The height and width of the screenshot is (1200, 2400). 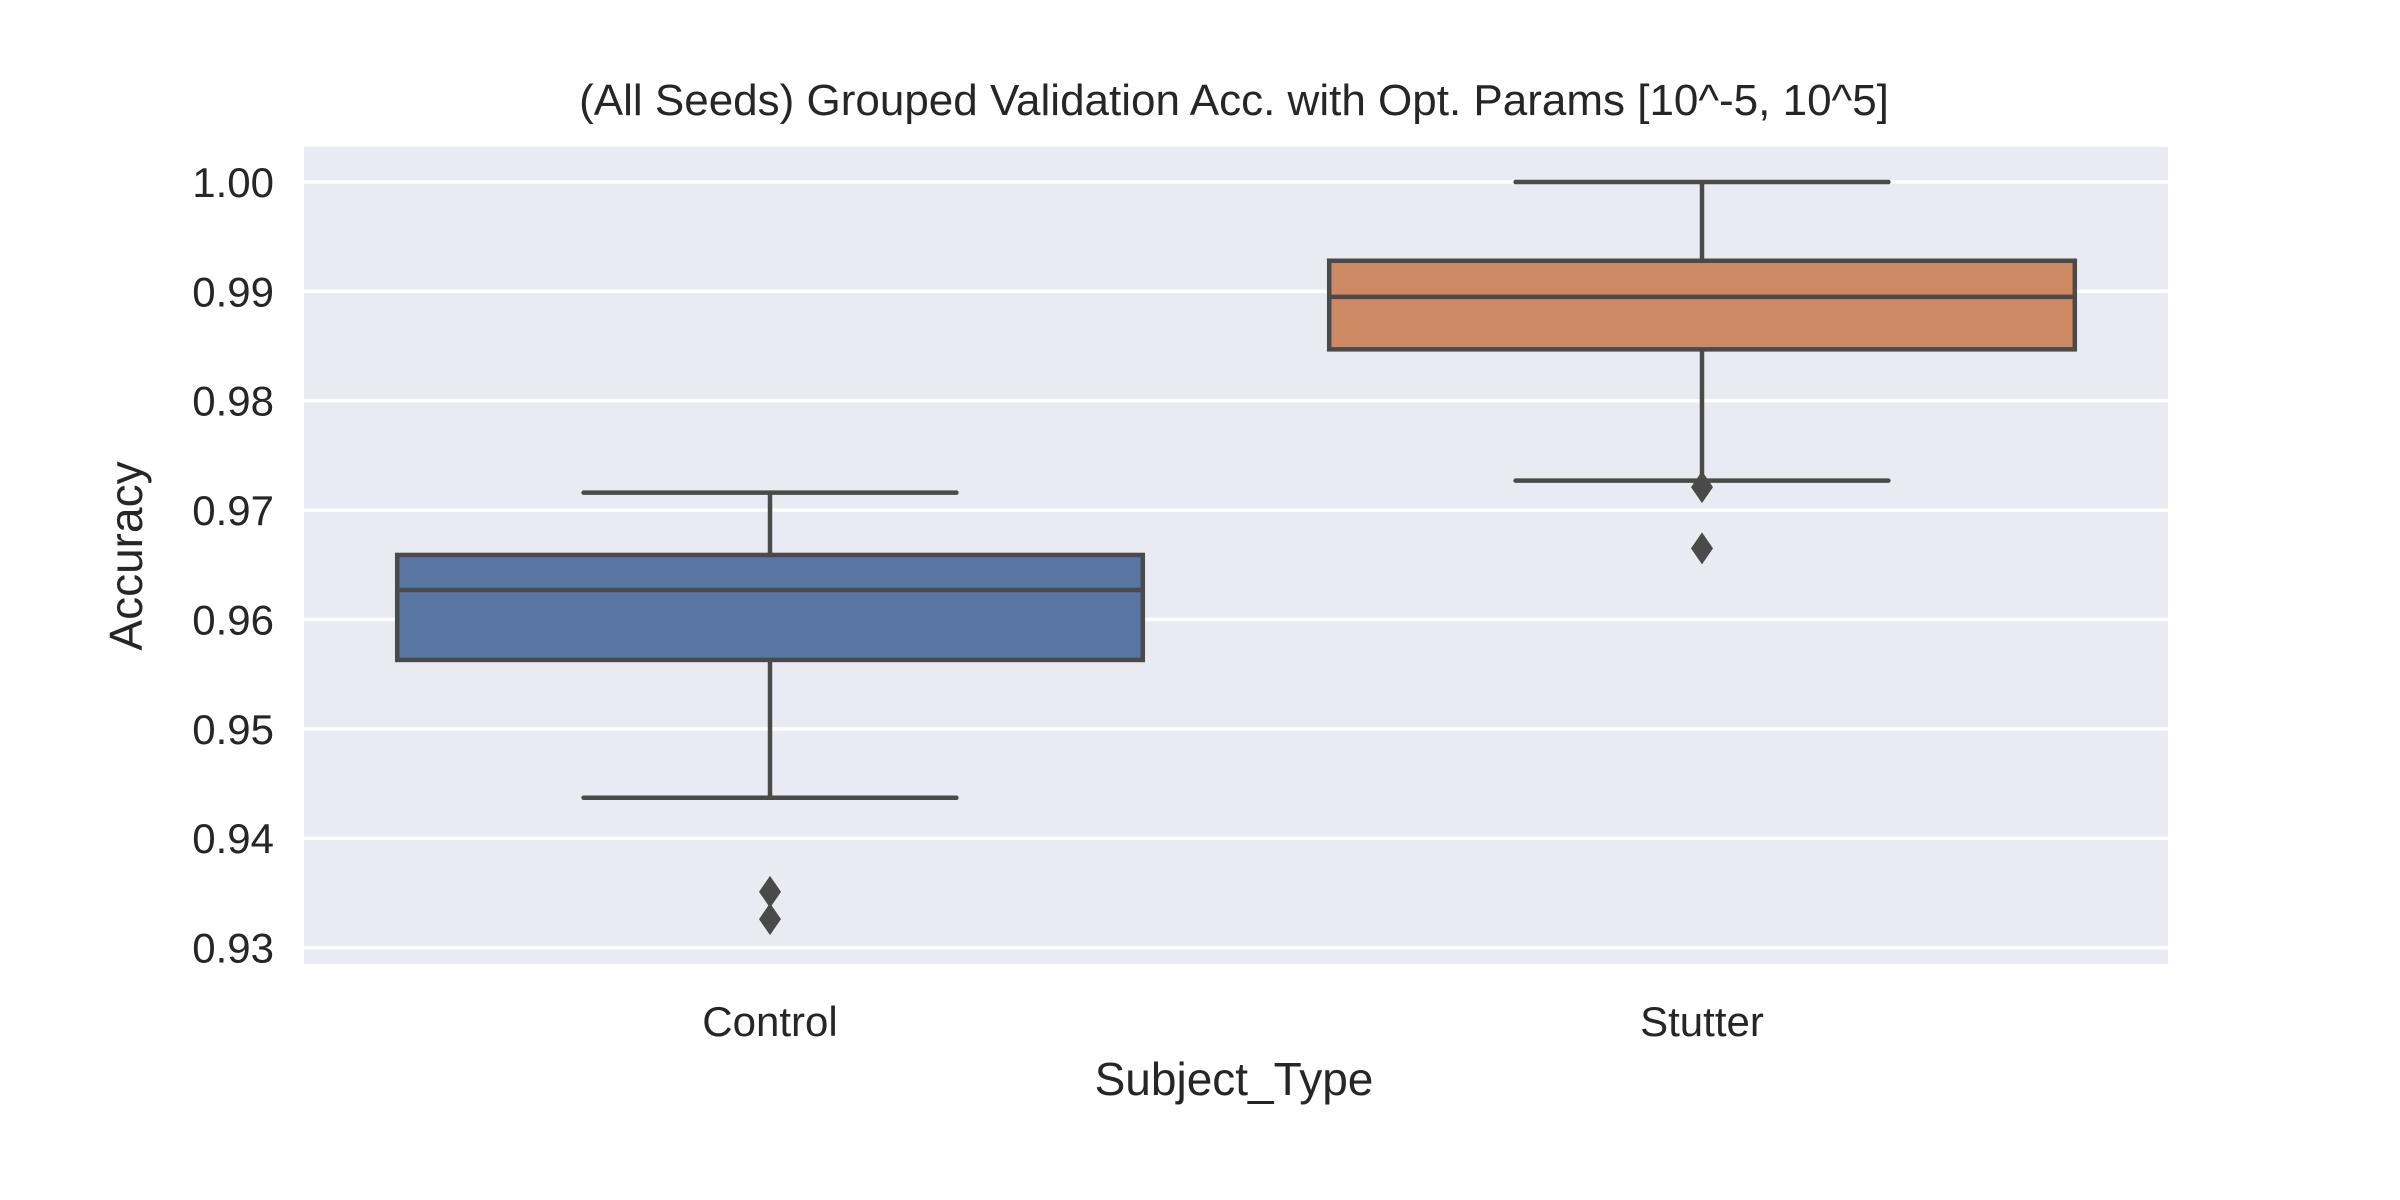 I want to click on y-tick-label: 0.97, so click(x=233, y=510).